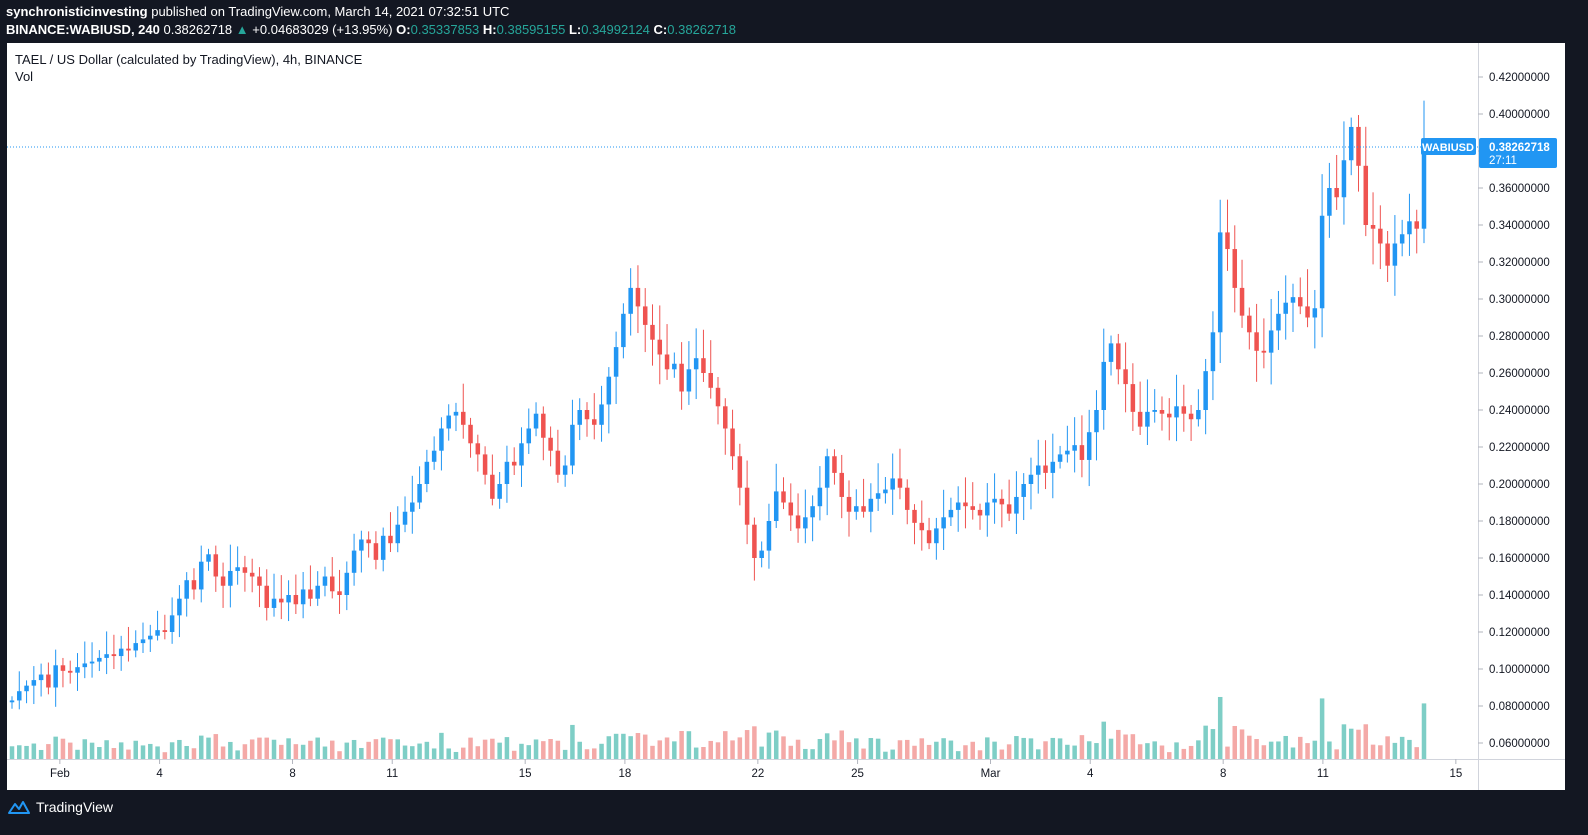 The width and height of the screenshot is (1588, 835). I want to click on footer-brand: TradingView, so click(75, 807).